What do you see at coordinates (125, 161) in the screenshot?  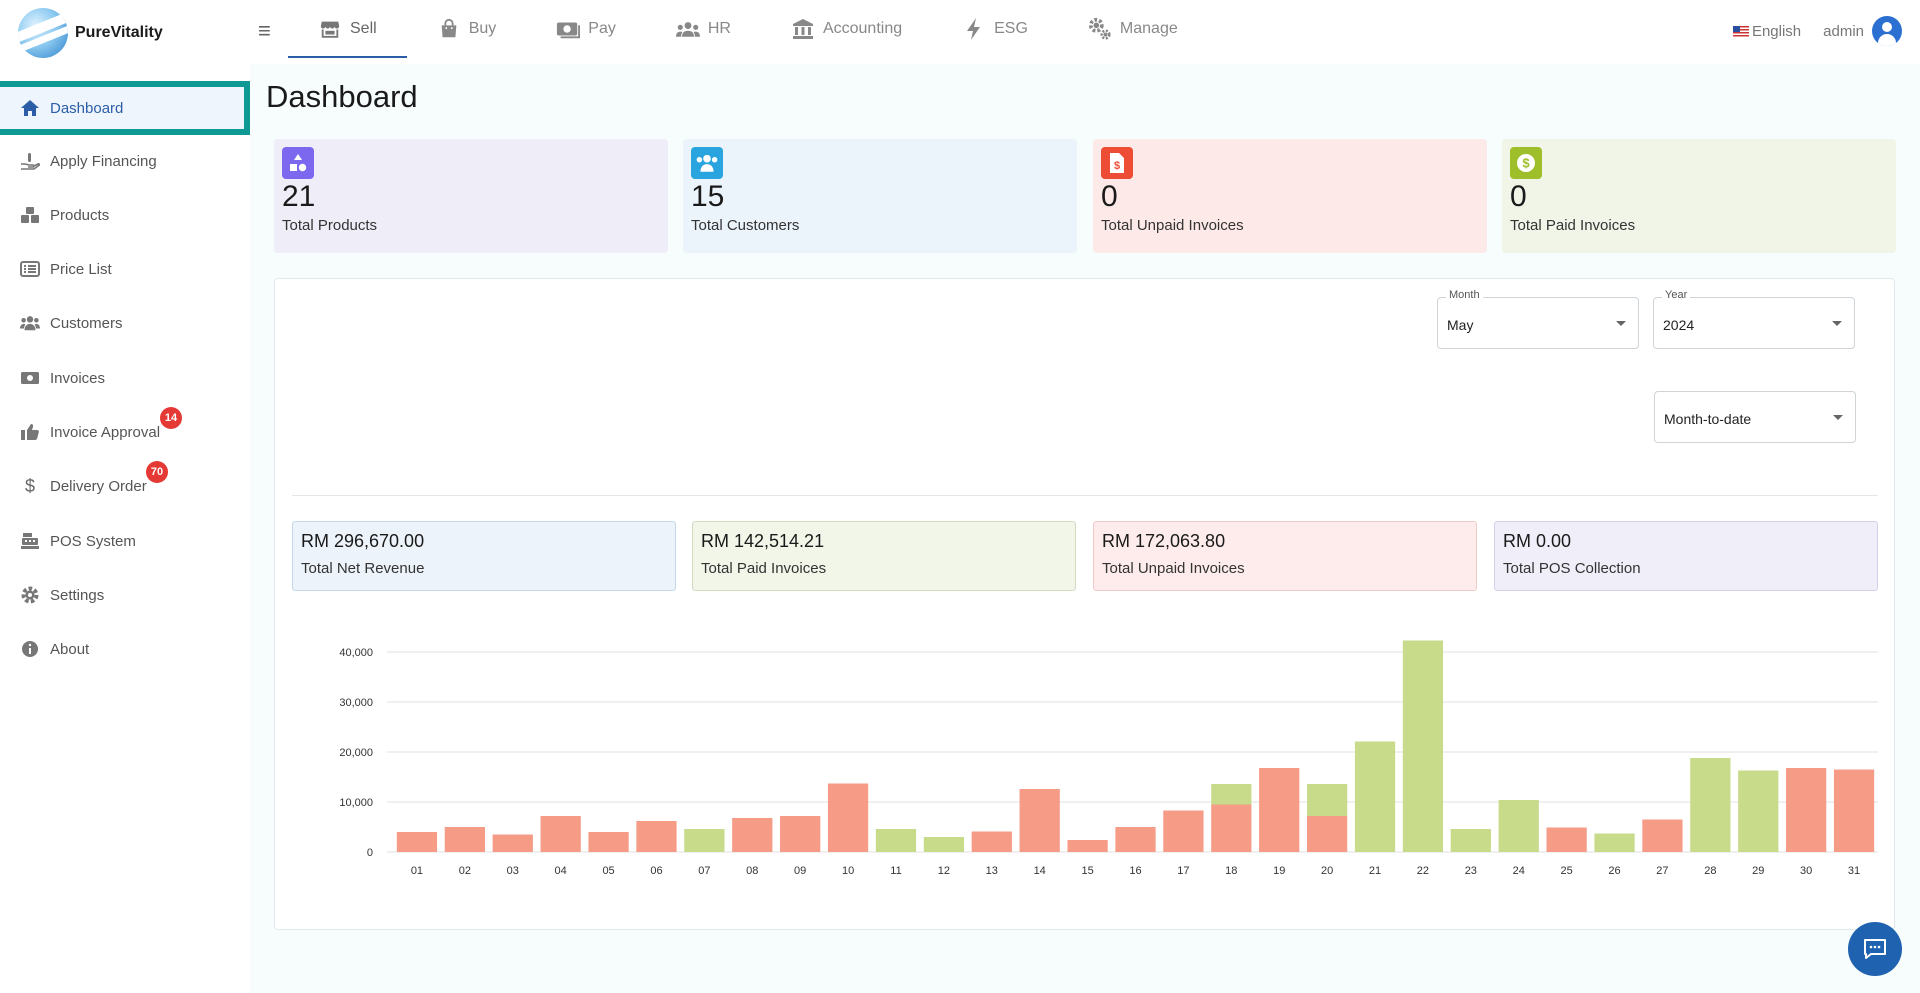 I see `sidebar-item-apply-financing: Apply Financing` at bounding box center [125, 161].